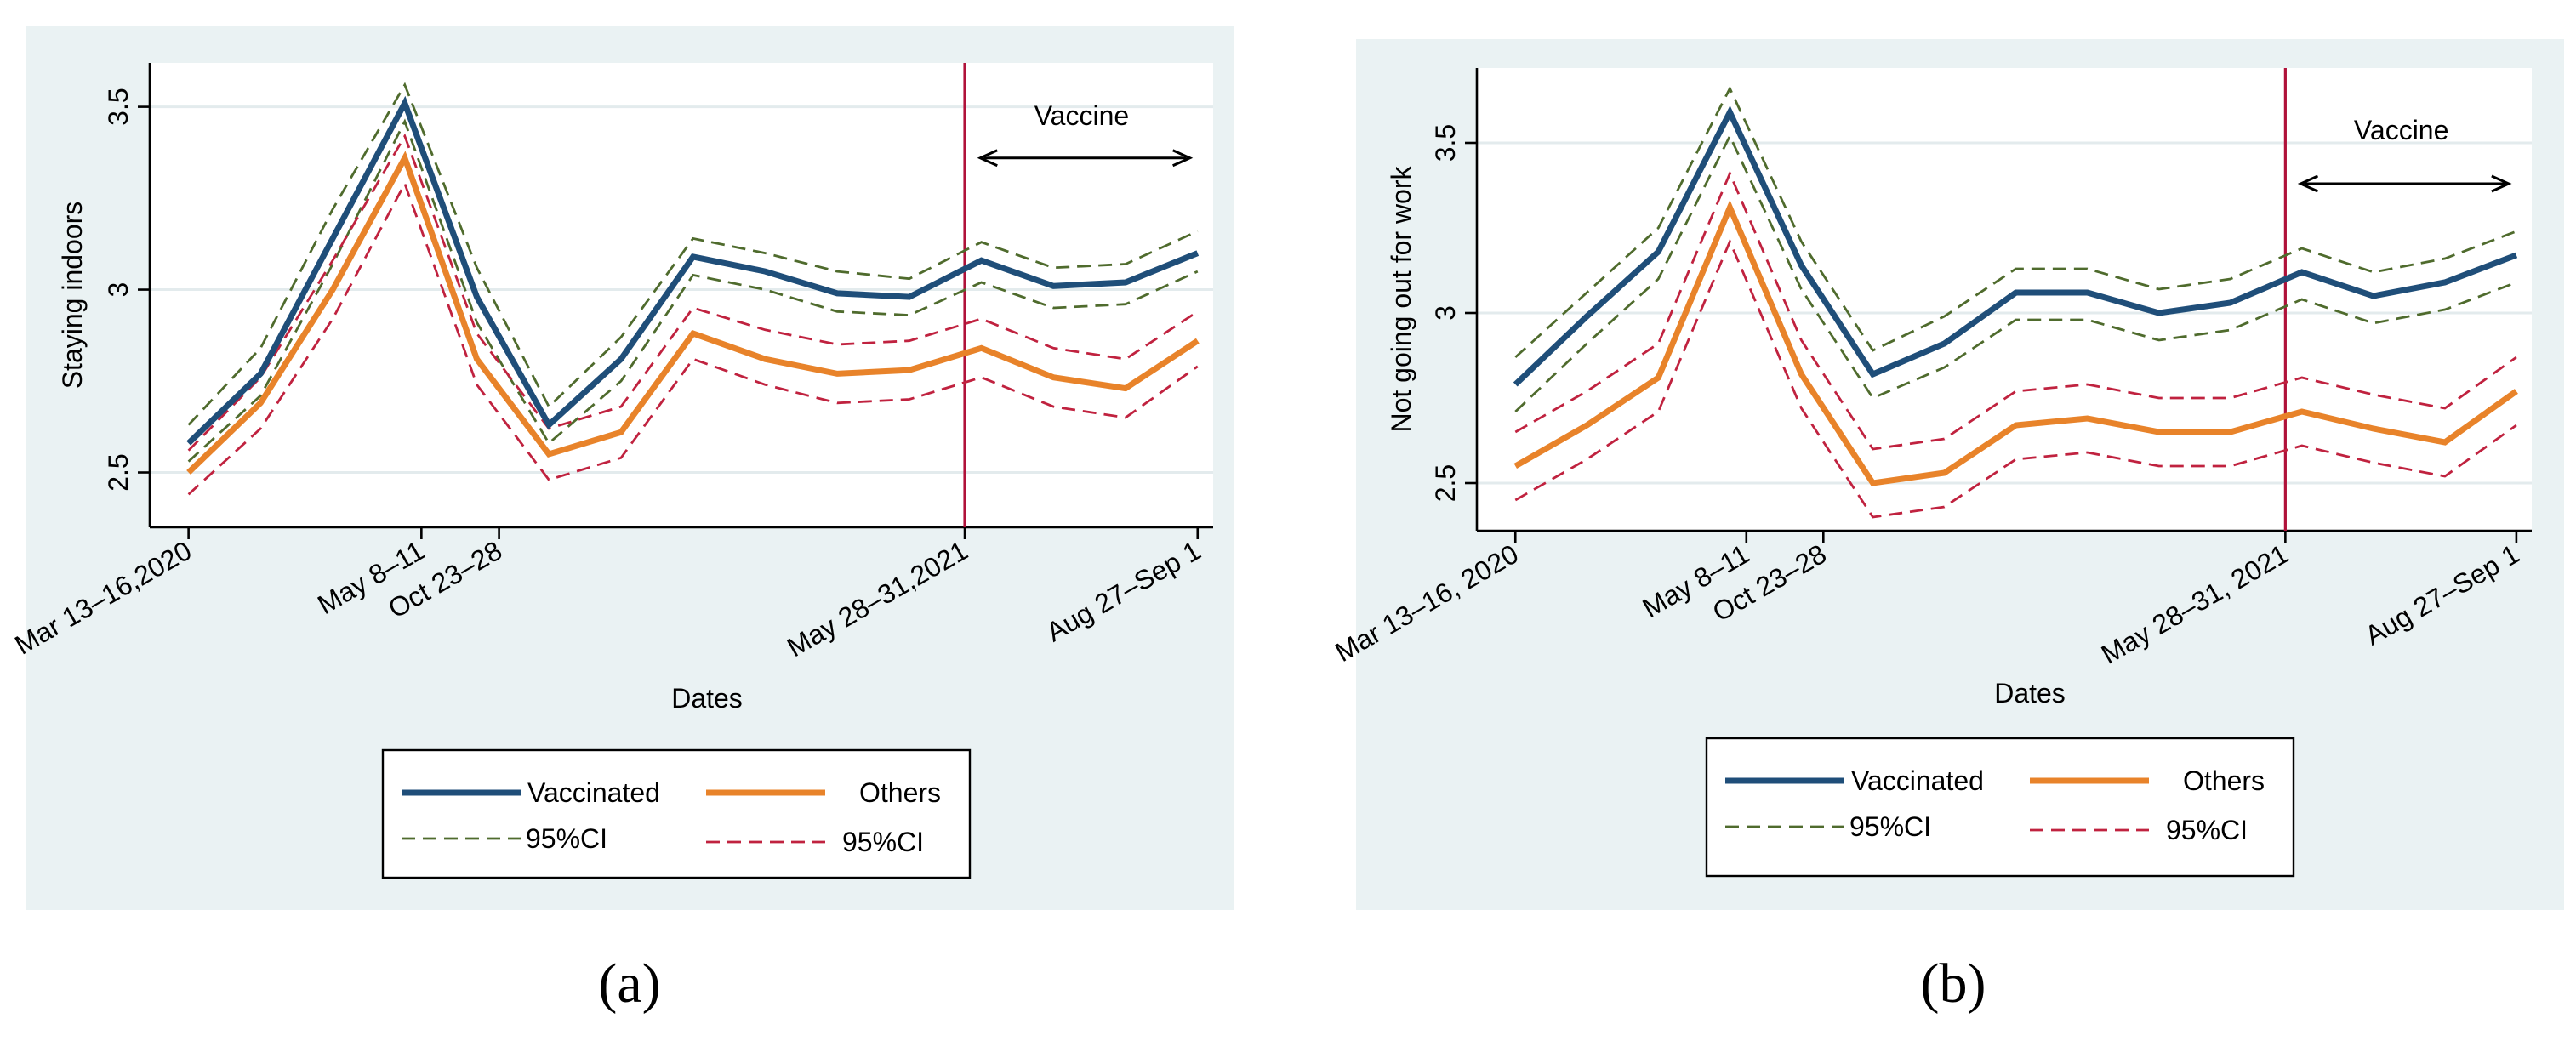 The image size is (2576, 1041). I want to click on series-b-others-ci-upper, so click(2015, 310).